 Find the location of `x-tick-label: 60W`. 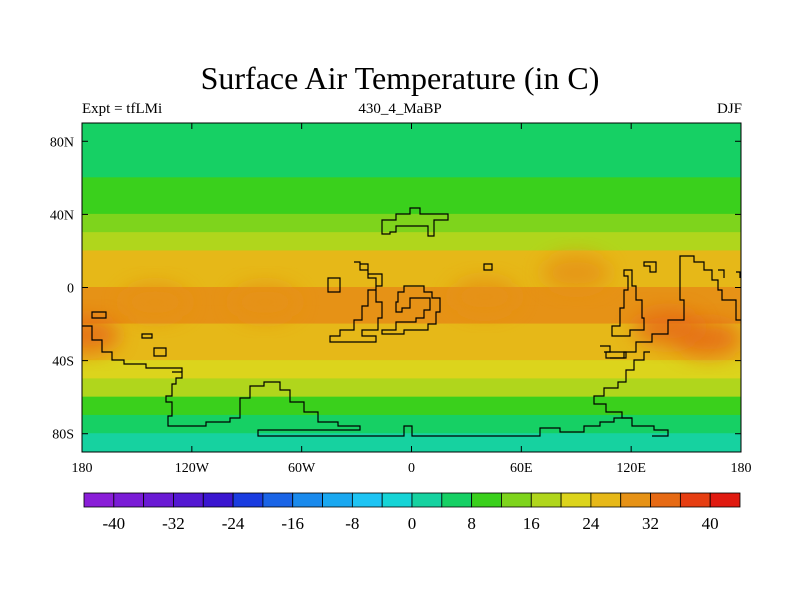

x-tick-label: 60W is located at coordinates (302, 468).